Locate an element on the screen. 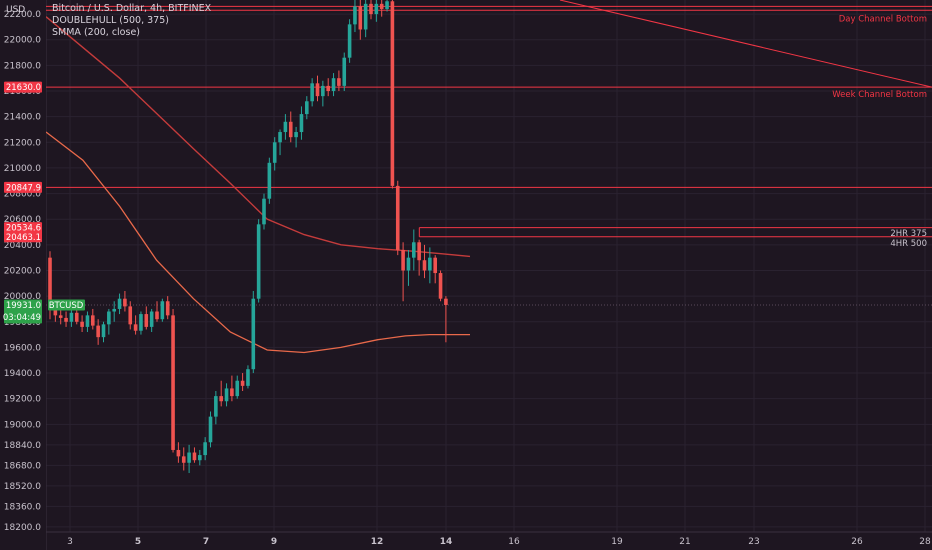  y-tick-label: 18200.0 is located at coordinates (22, 528).